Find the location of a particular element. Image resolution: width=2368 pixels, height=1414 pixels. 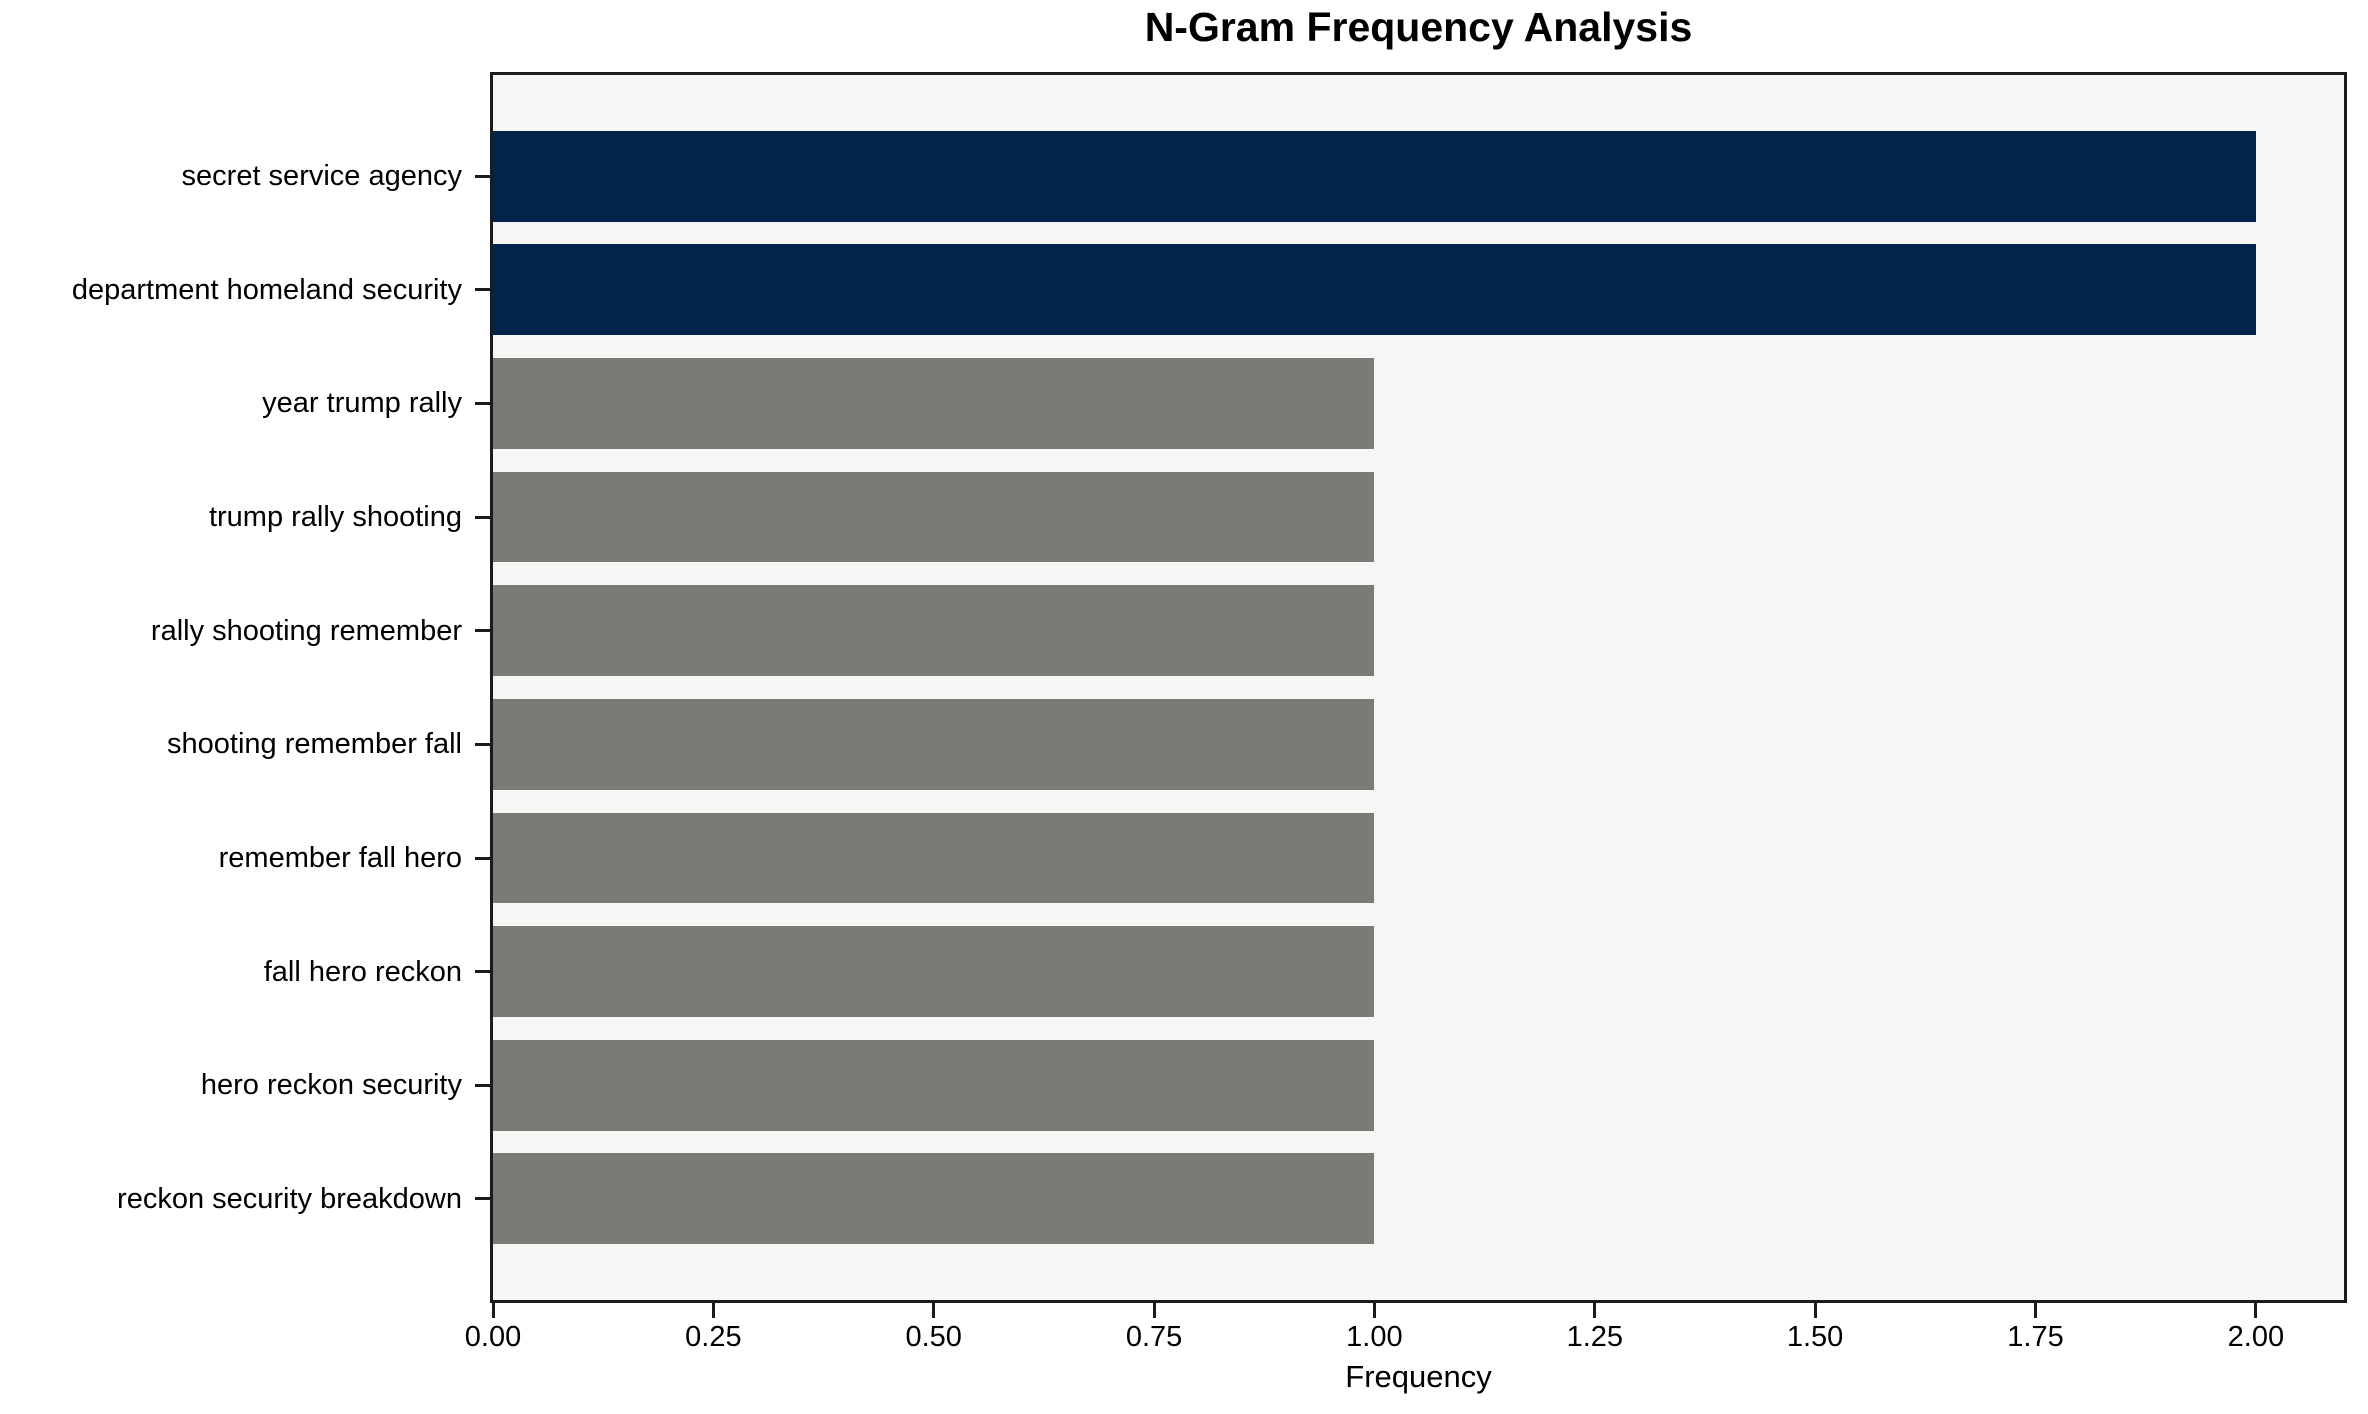

y-tick-label: department homeland security is located at coordinates (266, 289).